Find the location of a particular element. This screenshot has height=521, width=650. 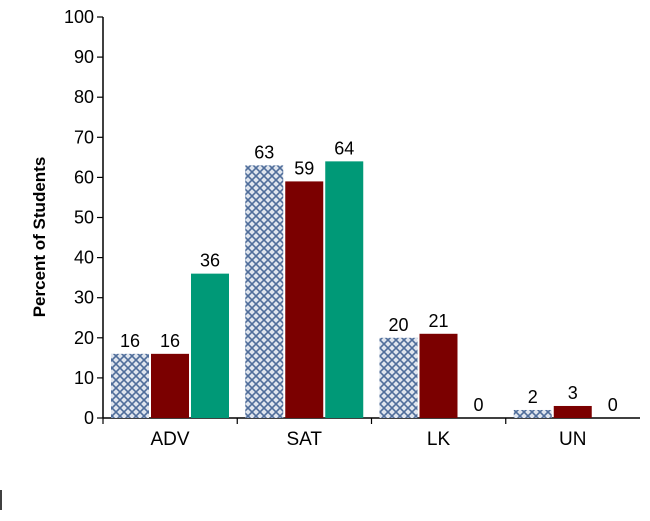

data-label: 2 is located at coordinates (533, 397).